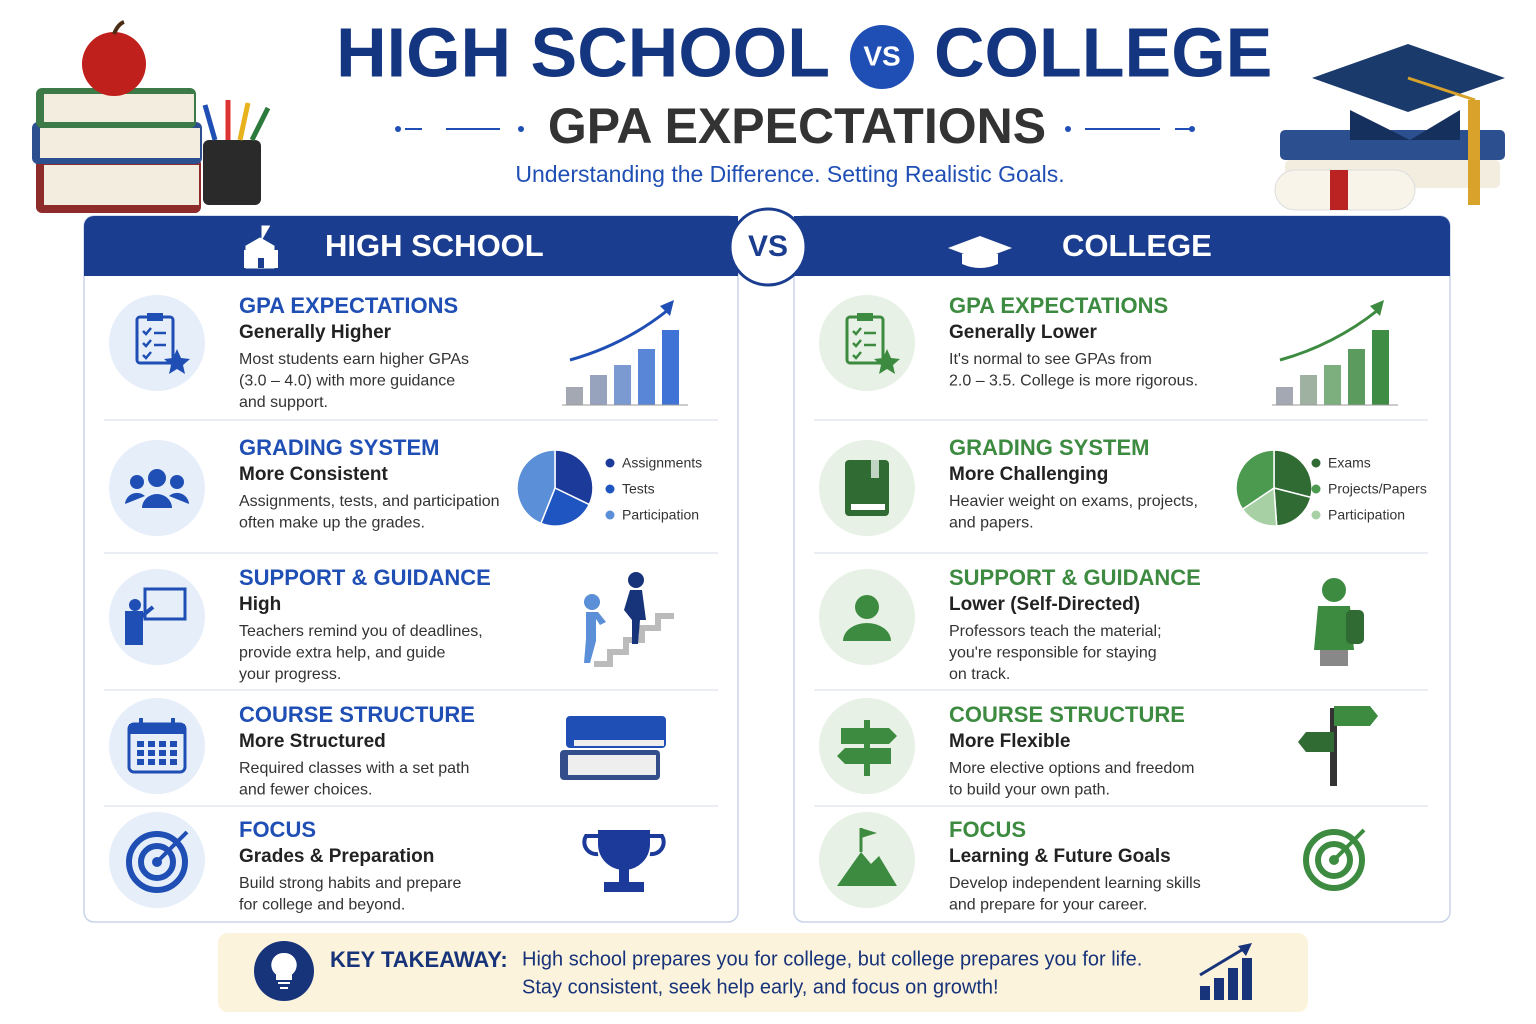 The height and width of the screenshot is (1024, 1536). Describe the element at coordinates (1049, 447) in the screenshot. I see `section-title: GRADING SYSTEM` at that location.